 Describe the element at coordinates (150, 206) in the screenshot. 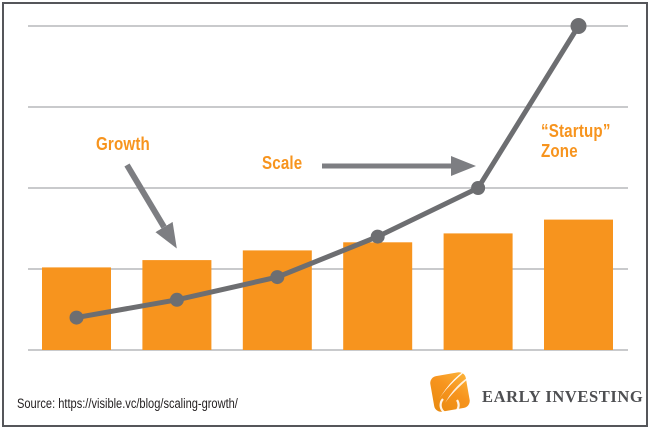

I see `growth-arrow-icon` at that location.